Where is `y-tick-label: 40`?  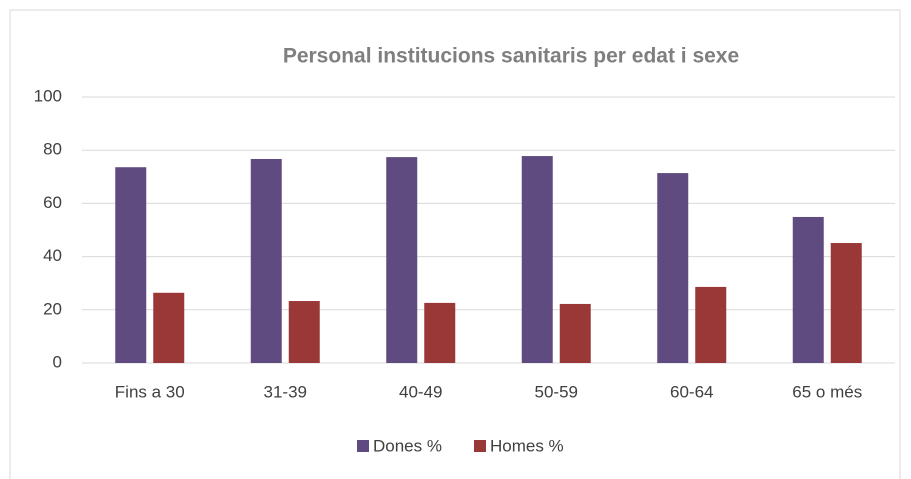 y-tick-label: 40 is located at coordinates (52, 255).